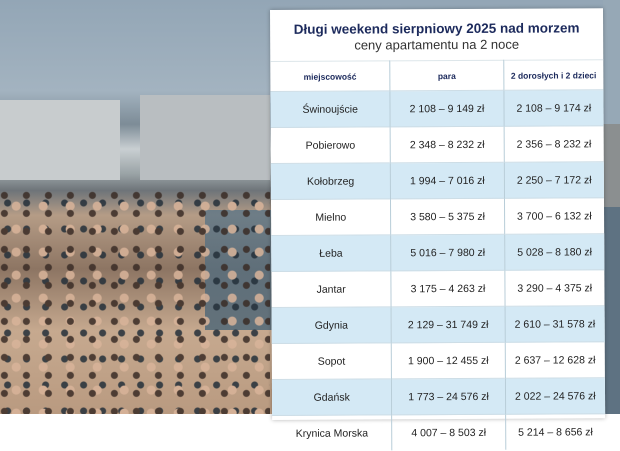 This screenshot has height=451, width=620. Describe the element at coordinates (330, 76) in the screenshot. I see `column-header-town: miejscowość` at that location.